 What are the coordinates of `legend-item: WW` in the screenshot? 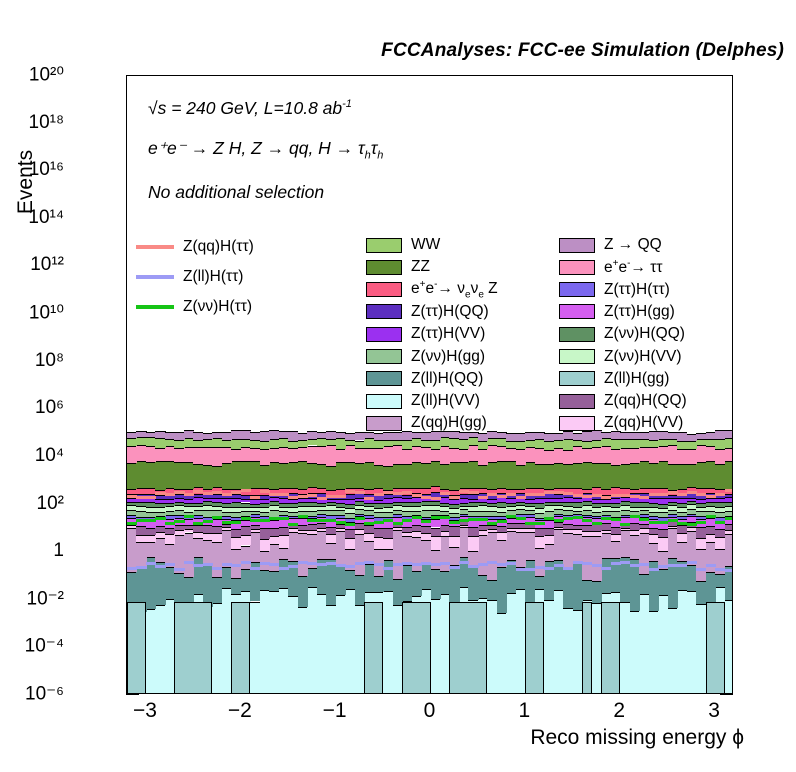 It's located at (403, 245).